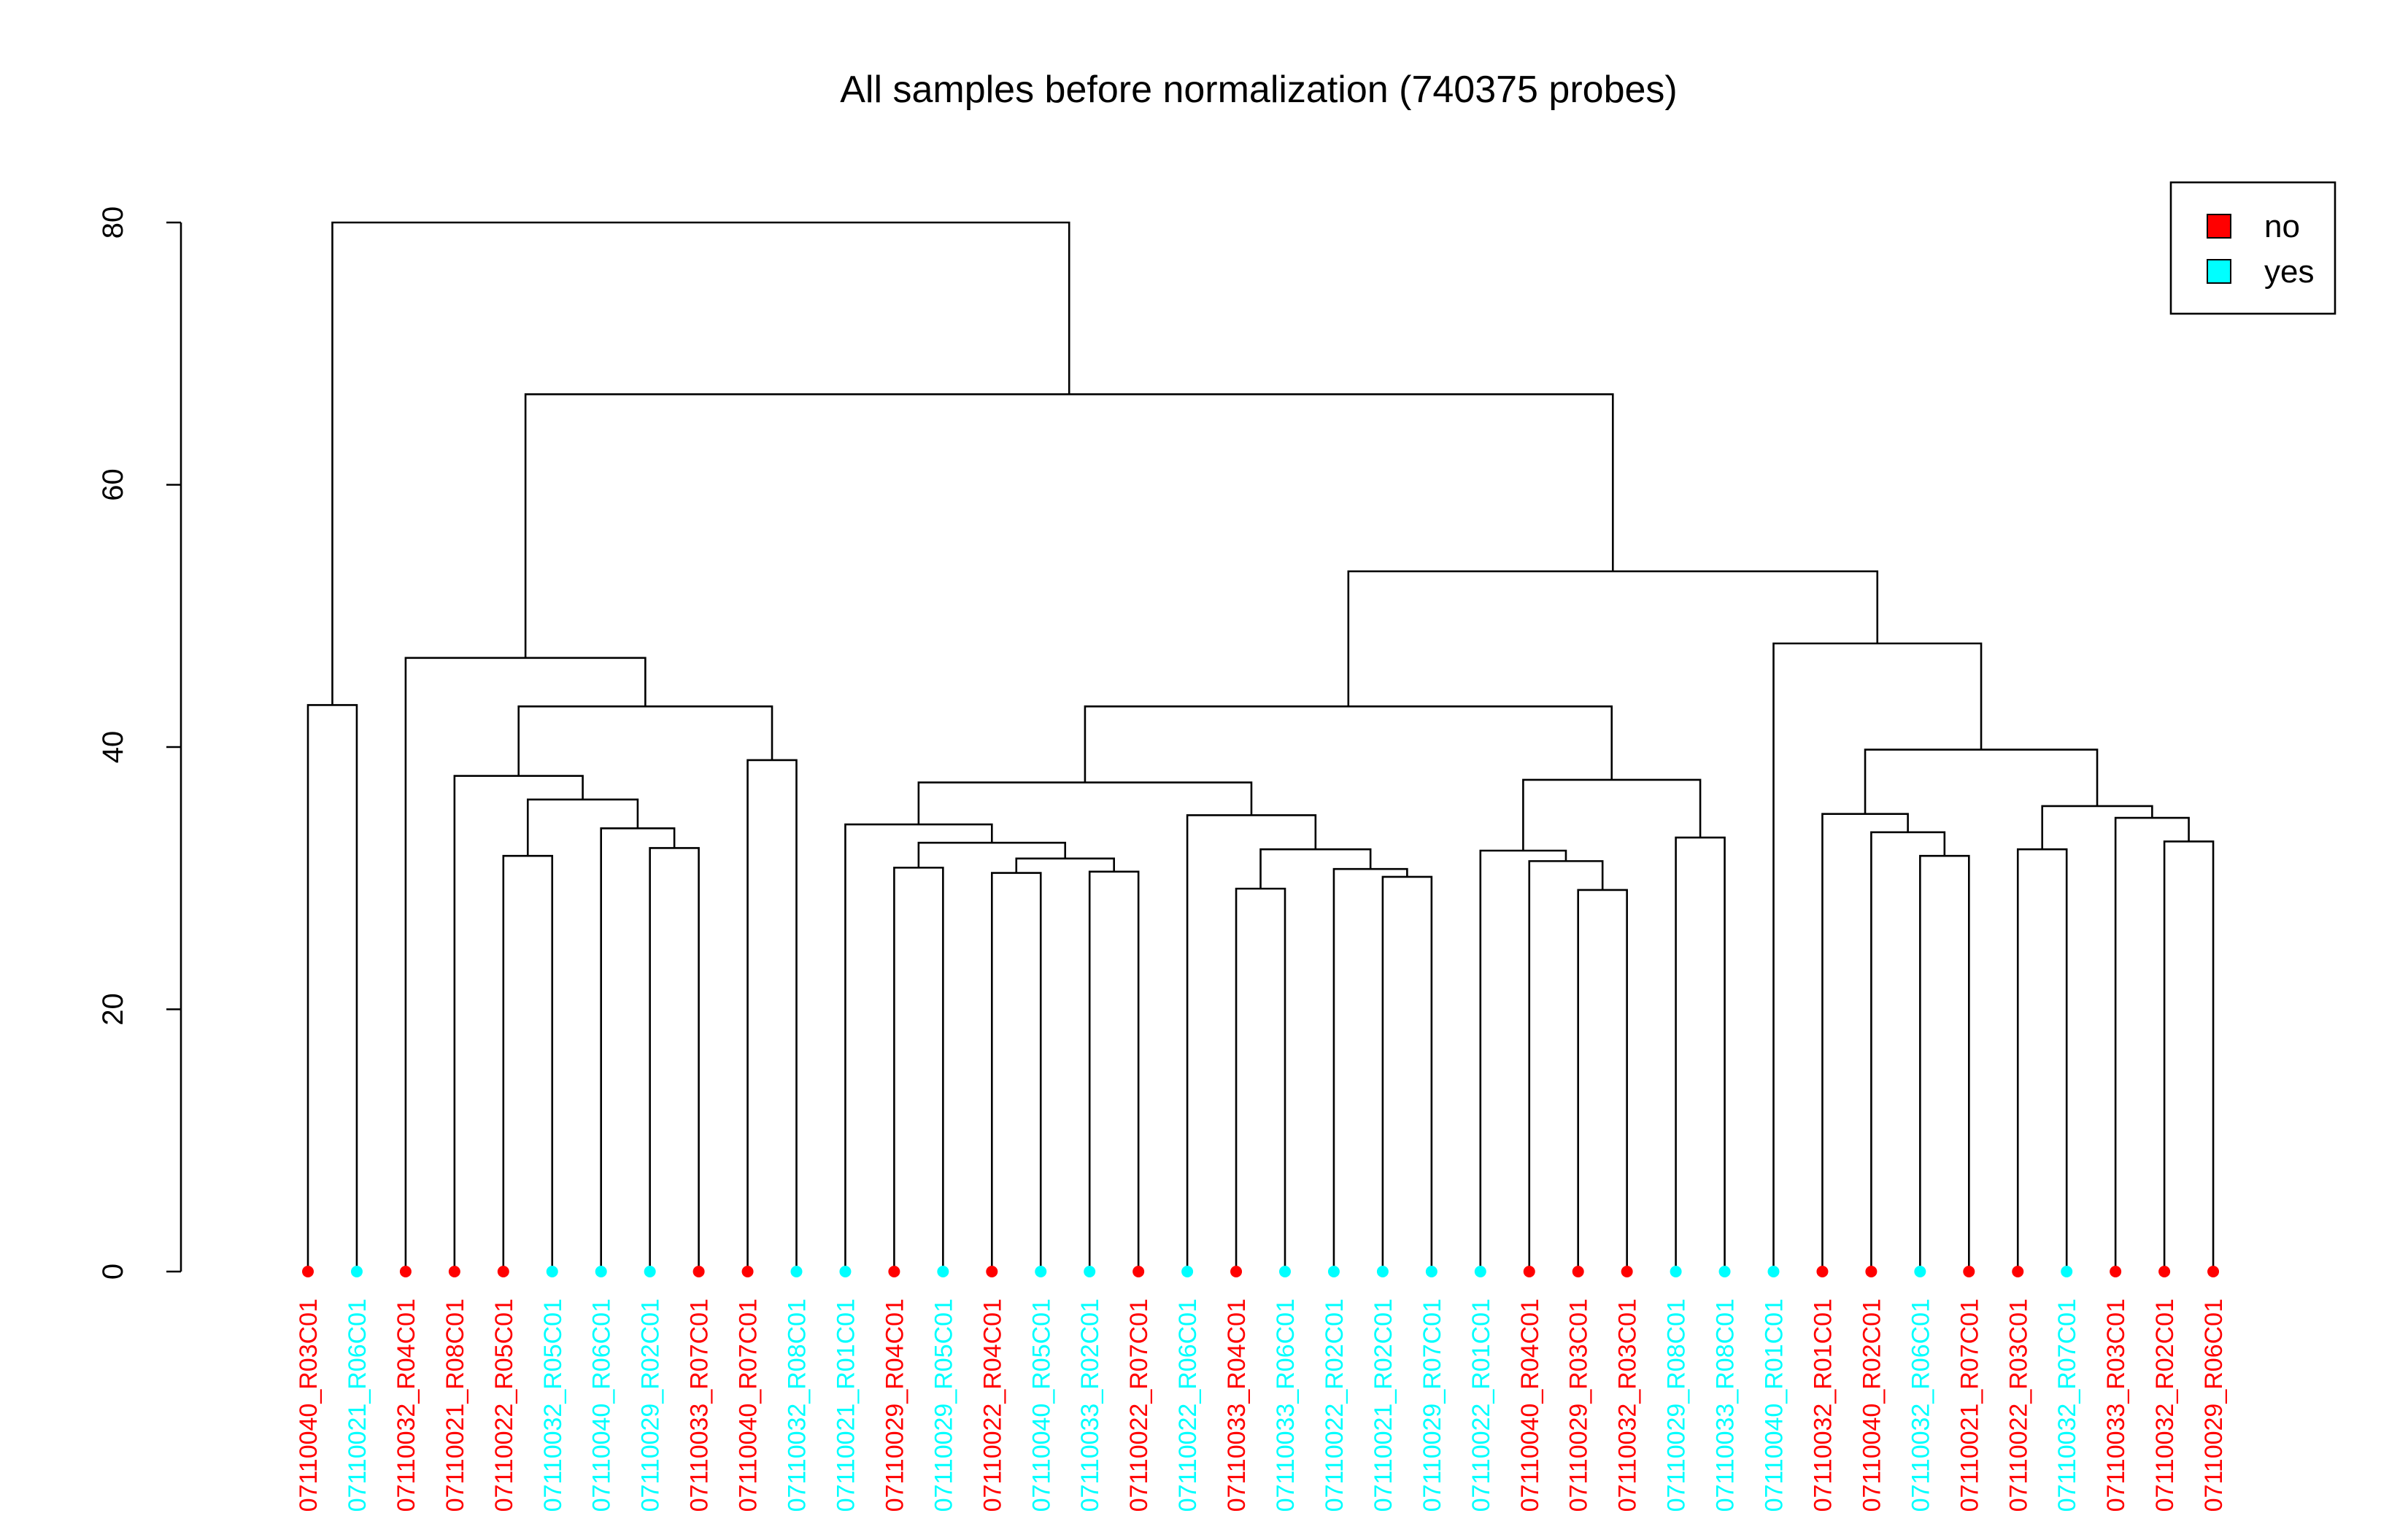  What do you see at coordinates (1677, 1406) in the screenshot?
I see `leaf-label: 07110029_R08C01` at bounding box center [1677, 1406].